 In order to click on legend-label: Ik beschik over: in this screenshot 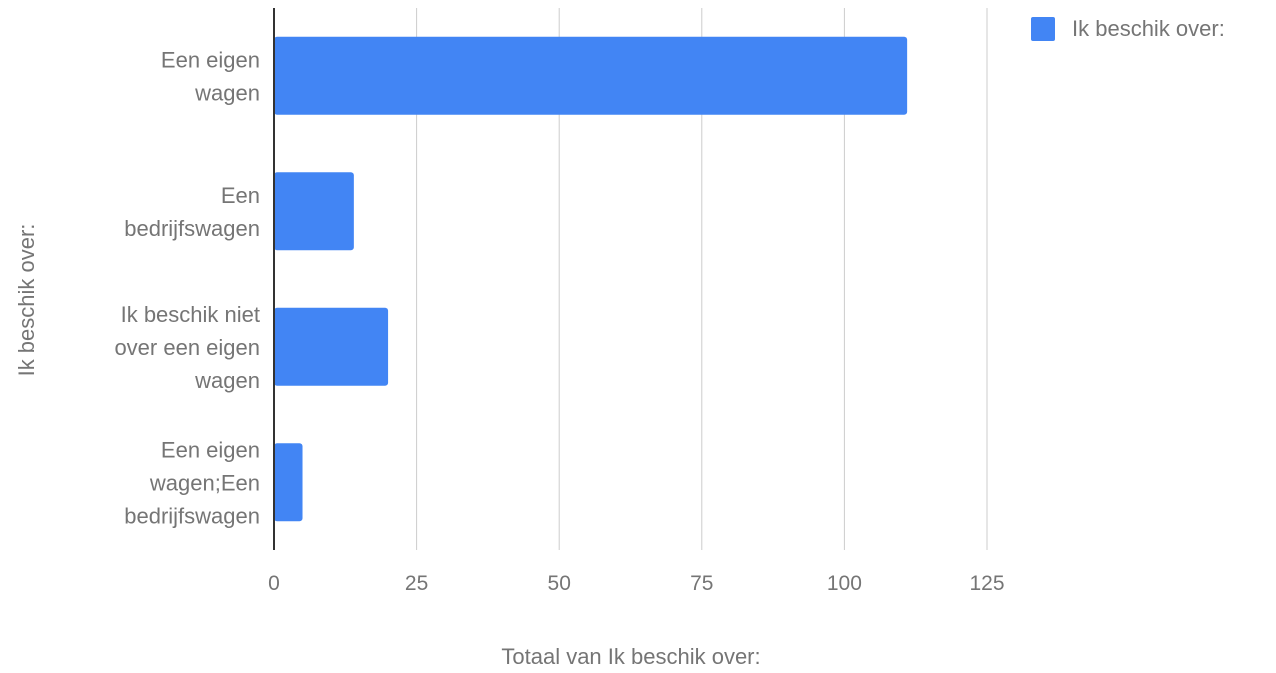, I will do `click(1148, 28)`.